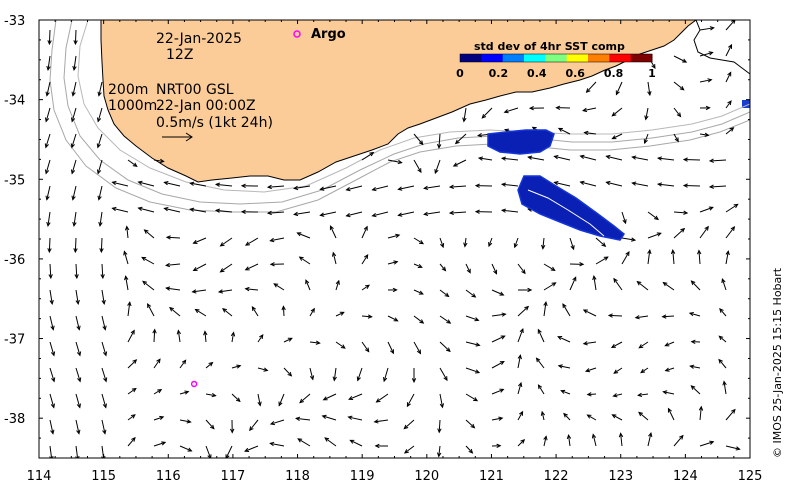  Describe the element at coordinates (549, 46) in the screenshot. I see `colorbar-title: std dev of 4hr SST comp` at that location.